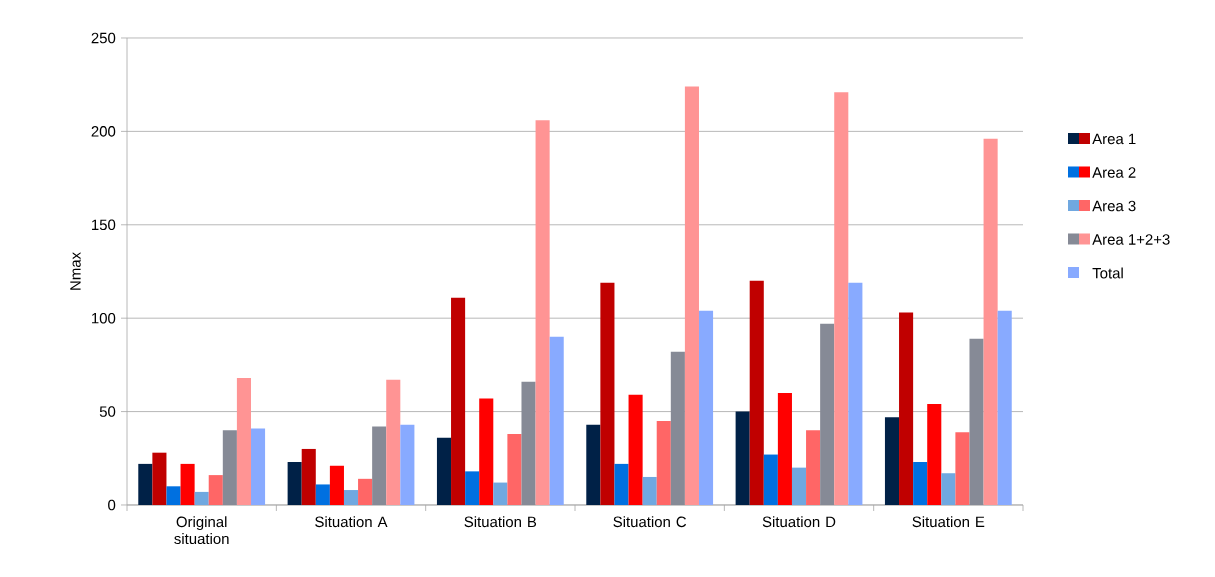 This screenshot has height=577, width=1215. What do you see at coordinates (103, 38) in the screenshot?
I see `y-tick-label: 250` at bounding box center [103, 38].